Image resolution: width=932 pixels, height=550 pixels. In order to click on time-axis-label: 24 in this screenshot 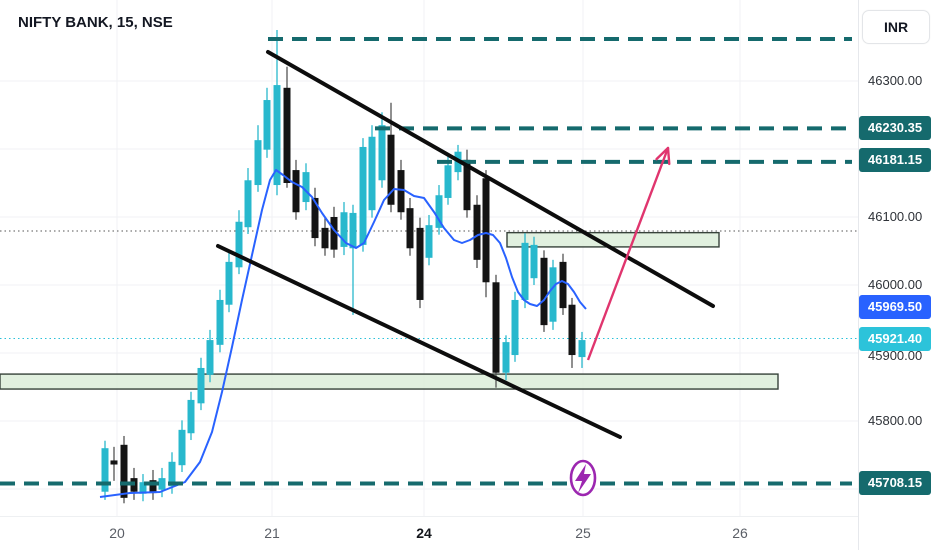, I will do `click(424, 533)`.